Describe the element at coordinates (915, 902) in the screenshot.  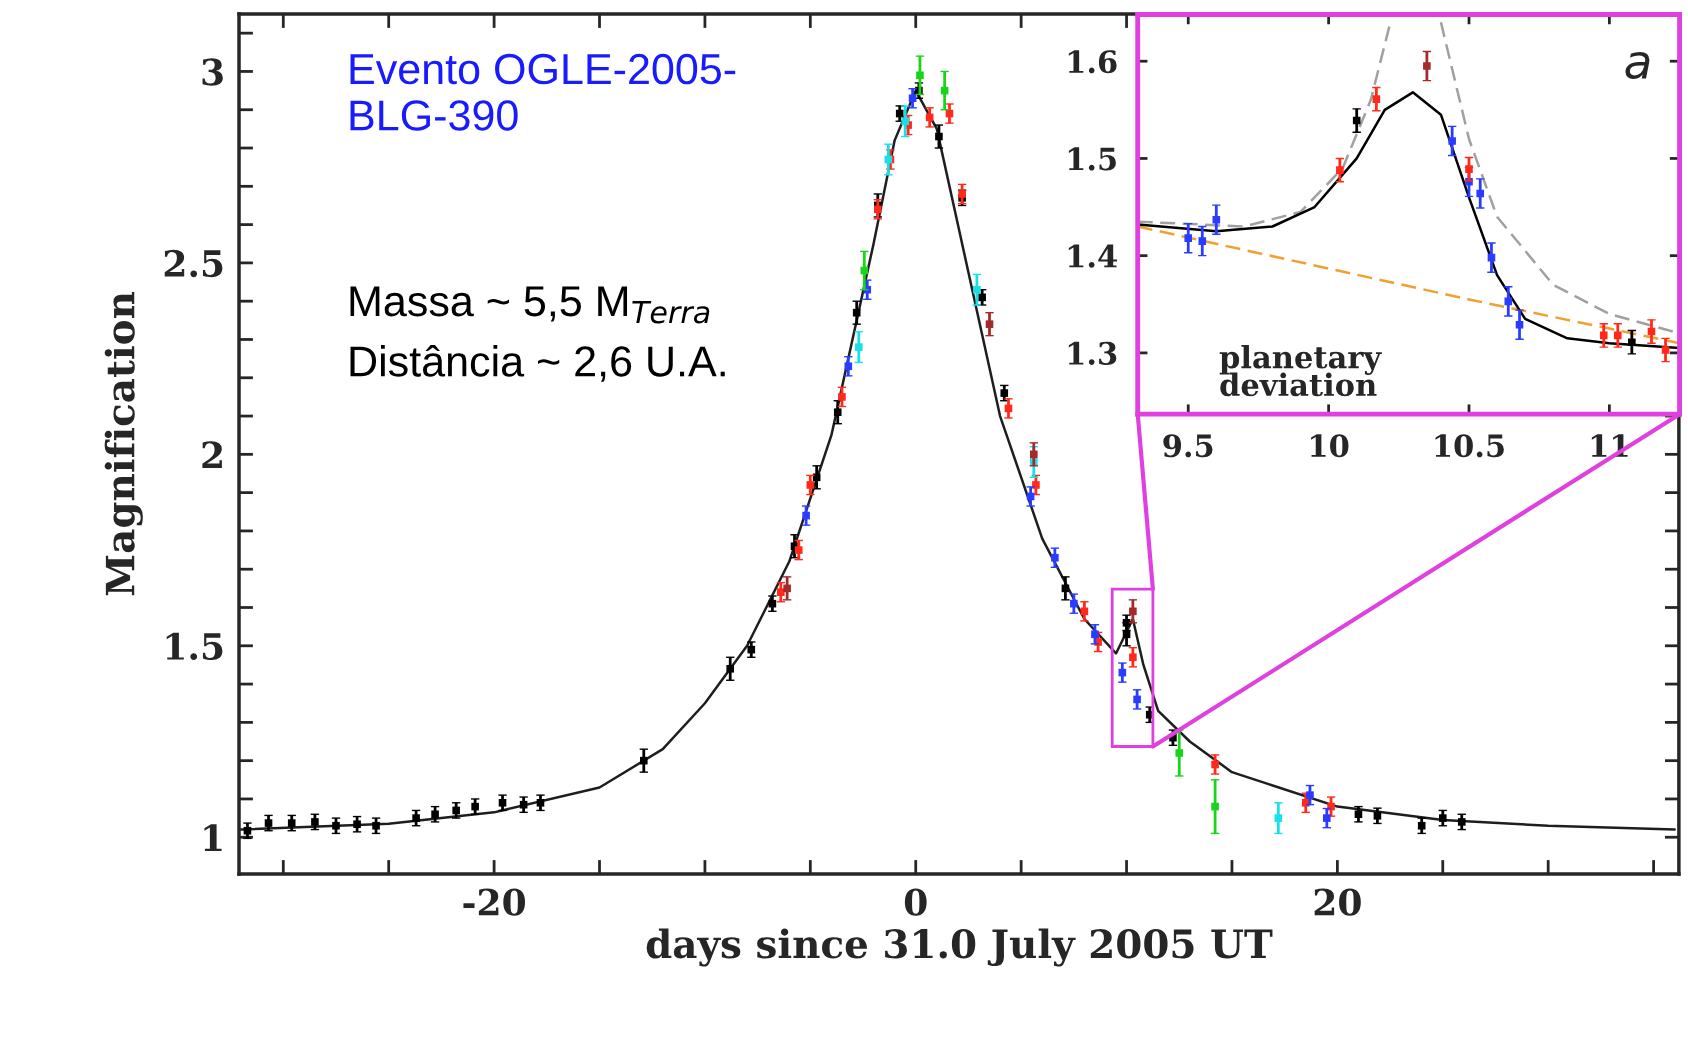
I see `x-tick-label: 0` at that location.